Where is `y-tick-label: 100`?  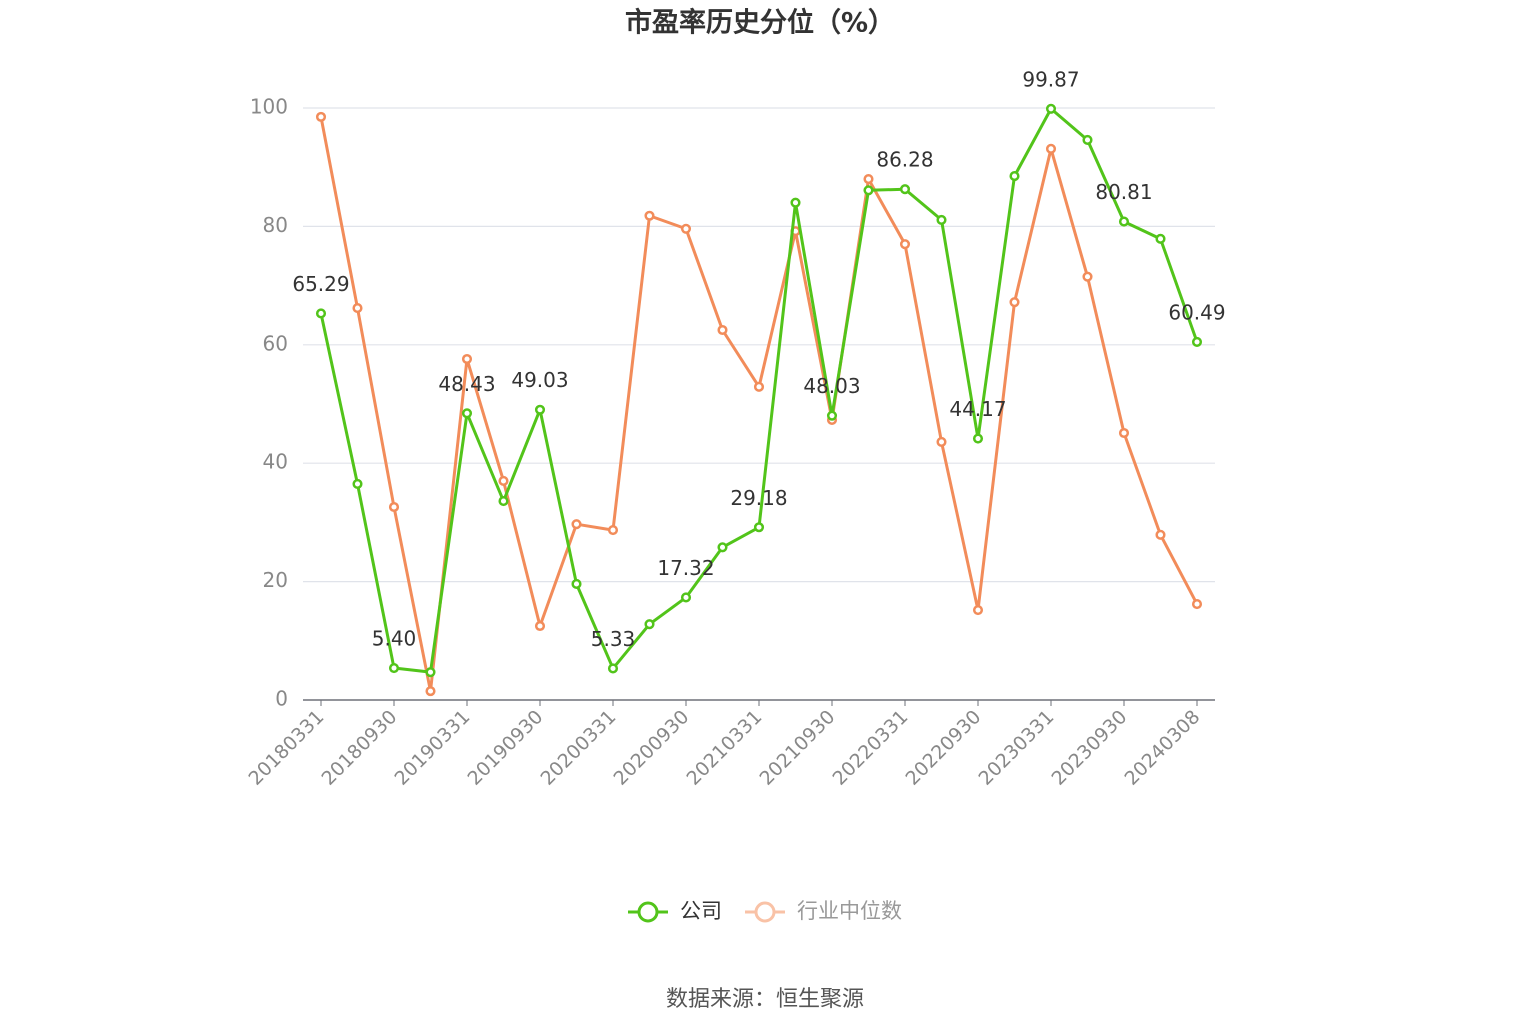
y-tick-label: 100 is located at coordinates (269, 107).